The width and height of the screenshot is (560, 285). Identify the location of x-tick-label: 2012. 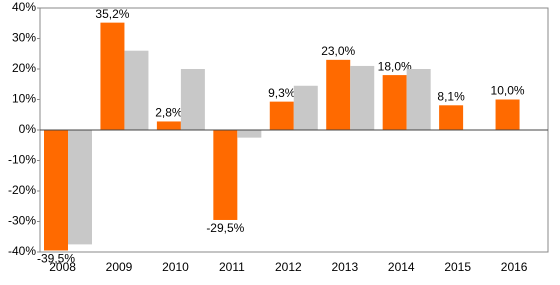
(288, 267).